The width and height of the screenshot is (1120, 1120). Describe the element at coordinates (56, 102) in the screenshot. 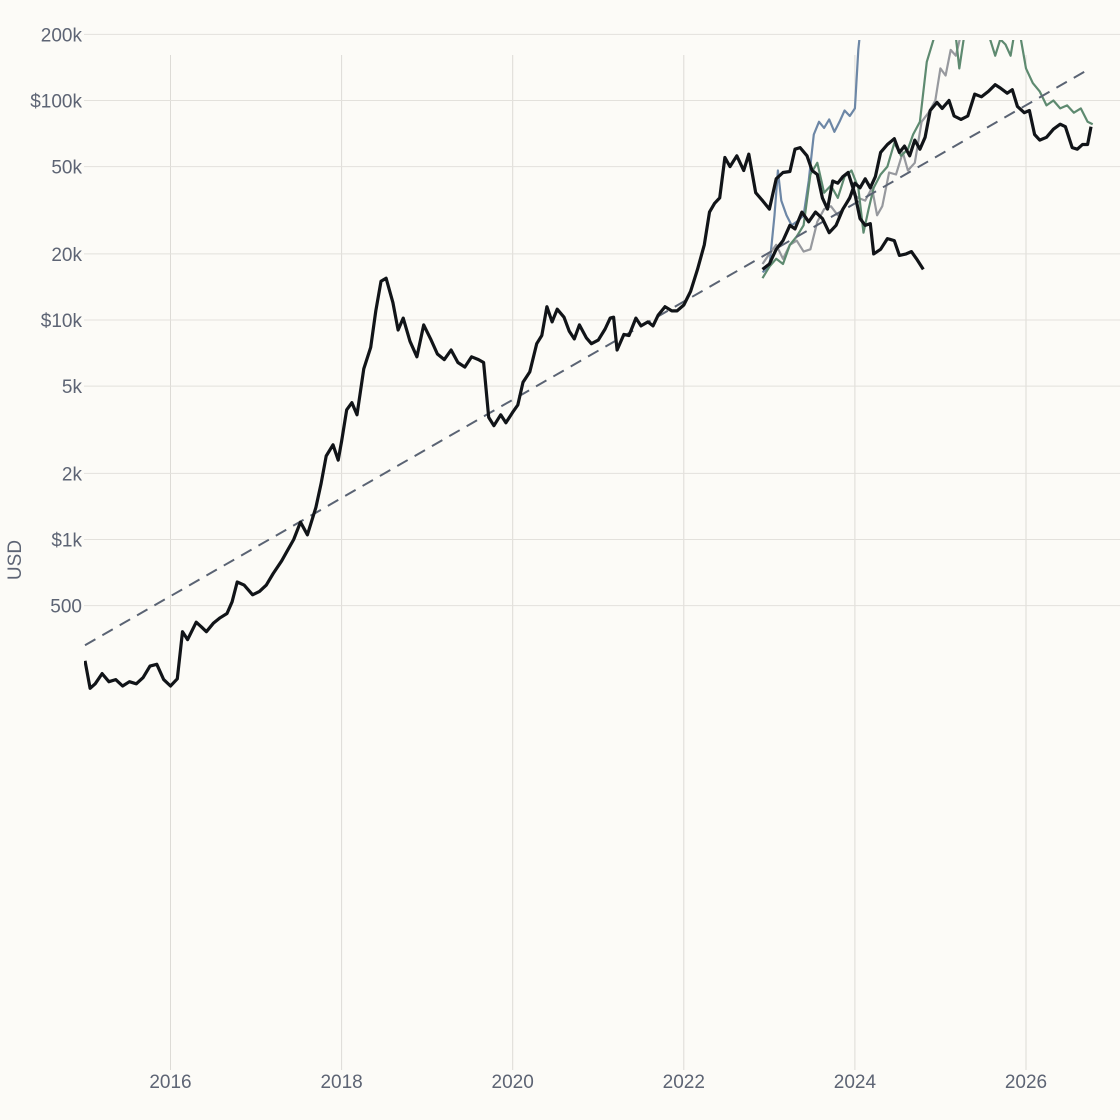

I see `y-tick-label: $100k` at that location.